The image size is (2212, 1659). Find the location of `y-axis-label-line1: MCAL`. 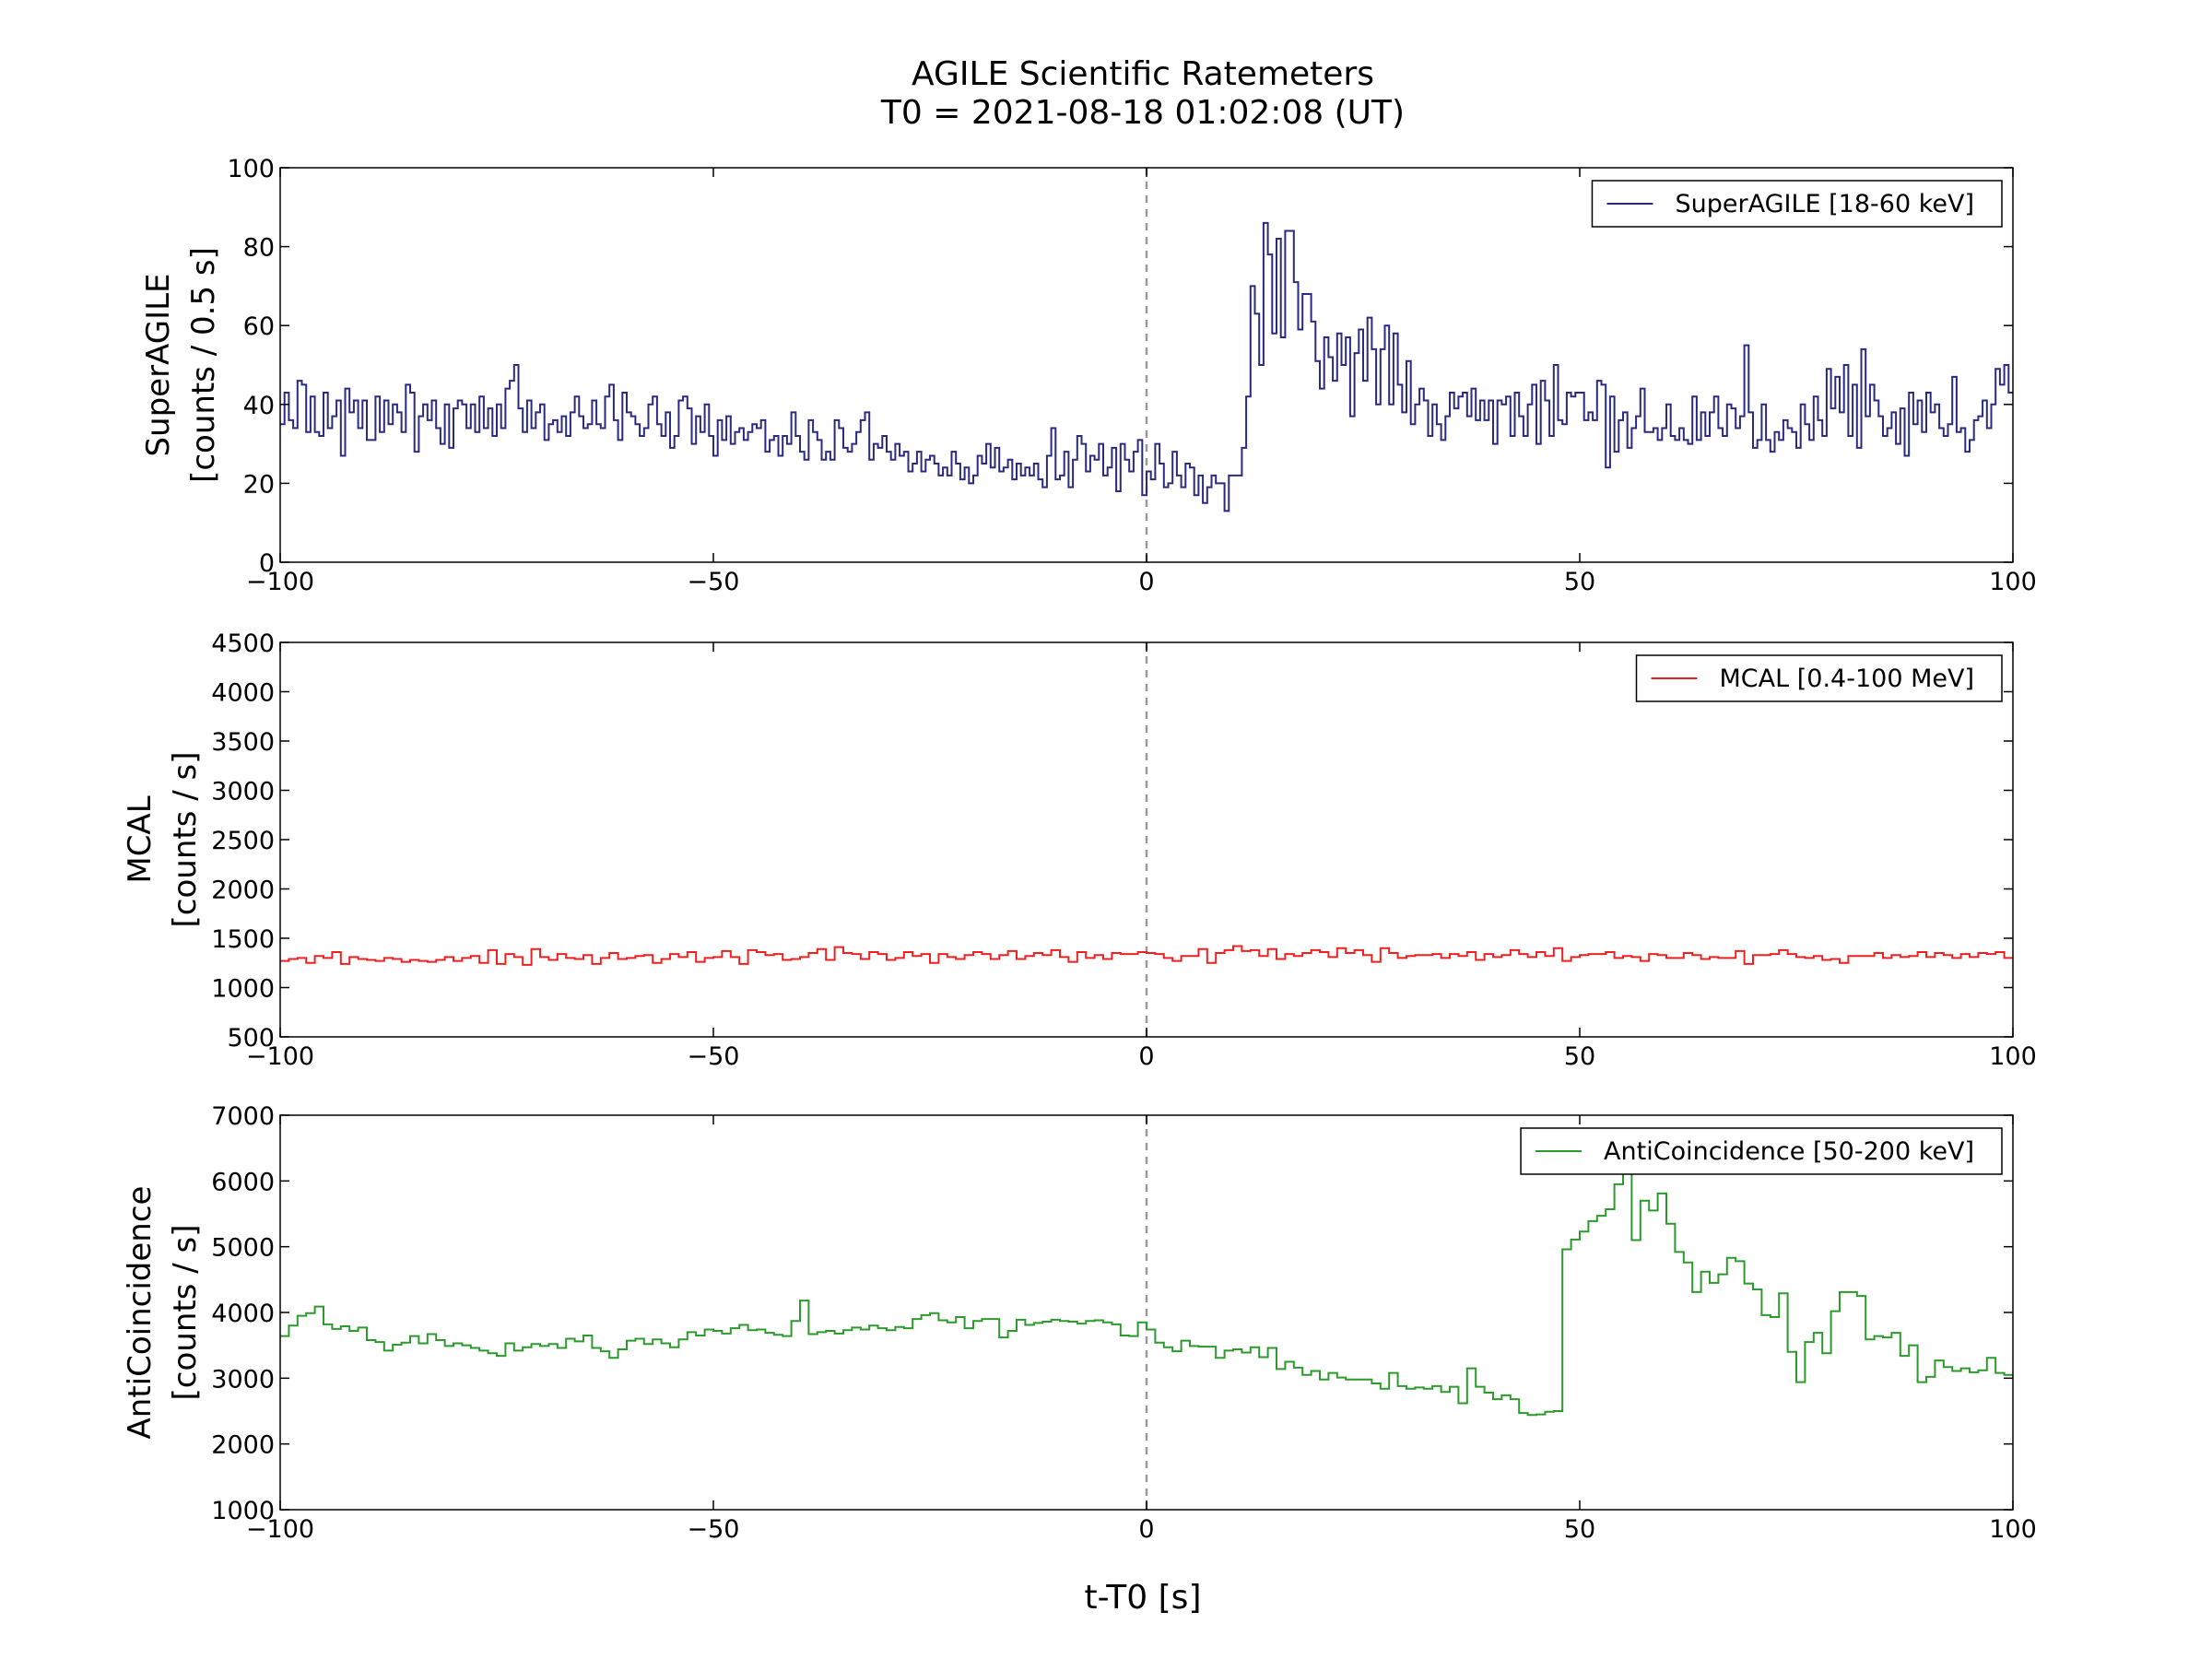

y-axis-label-line1: MCAL is located at coordinates (140, 839).